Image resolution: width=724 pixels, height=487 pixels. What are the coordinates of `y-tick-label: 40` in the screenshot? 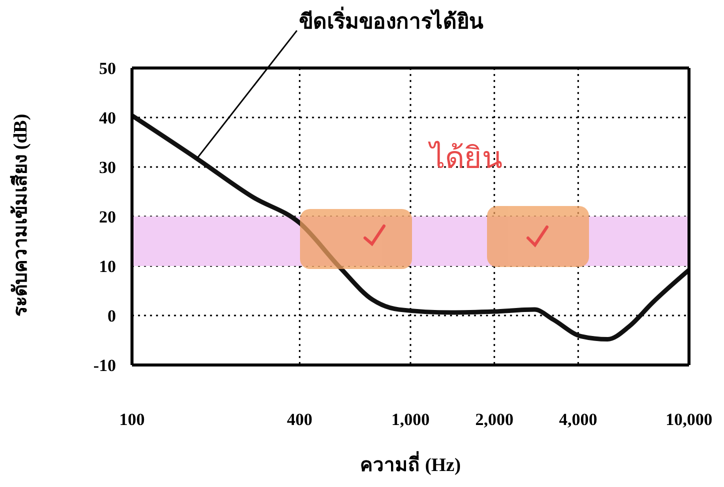 It's located at (107, 118).